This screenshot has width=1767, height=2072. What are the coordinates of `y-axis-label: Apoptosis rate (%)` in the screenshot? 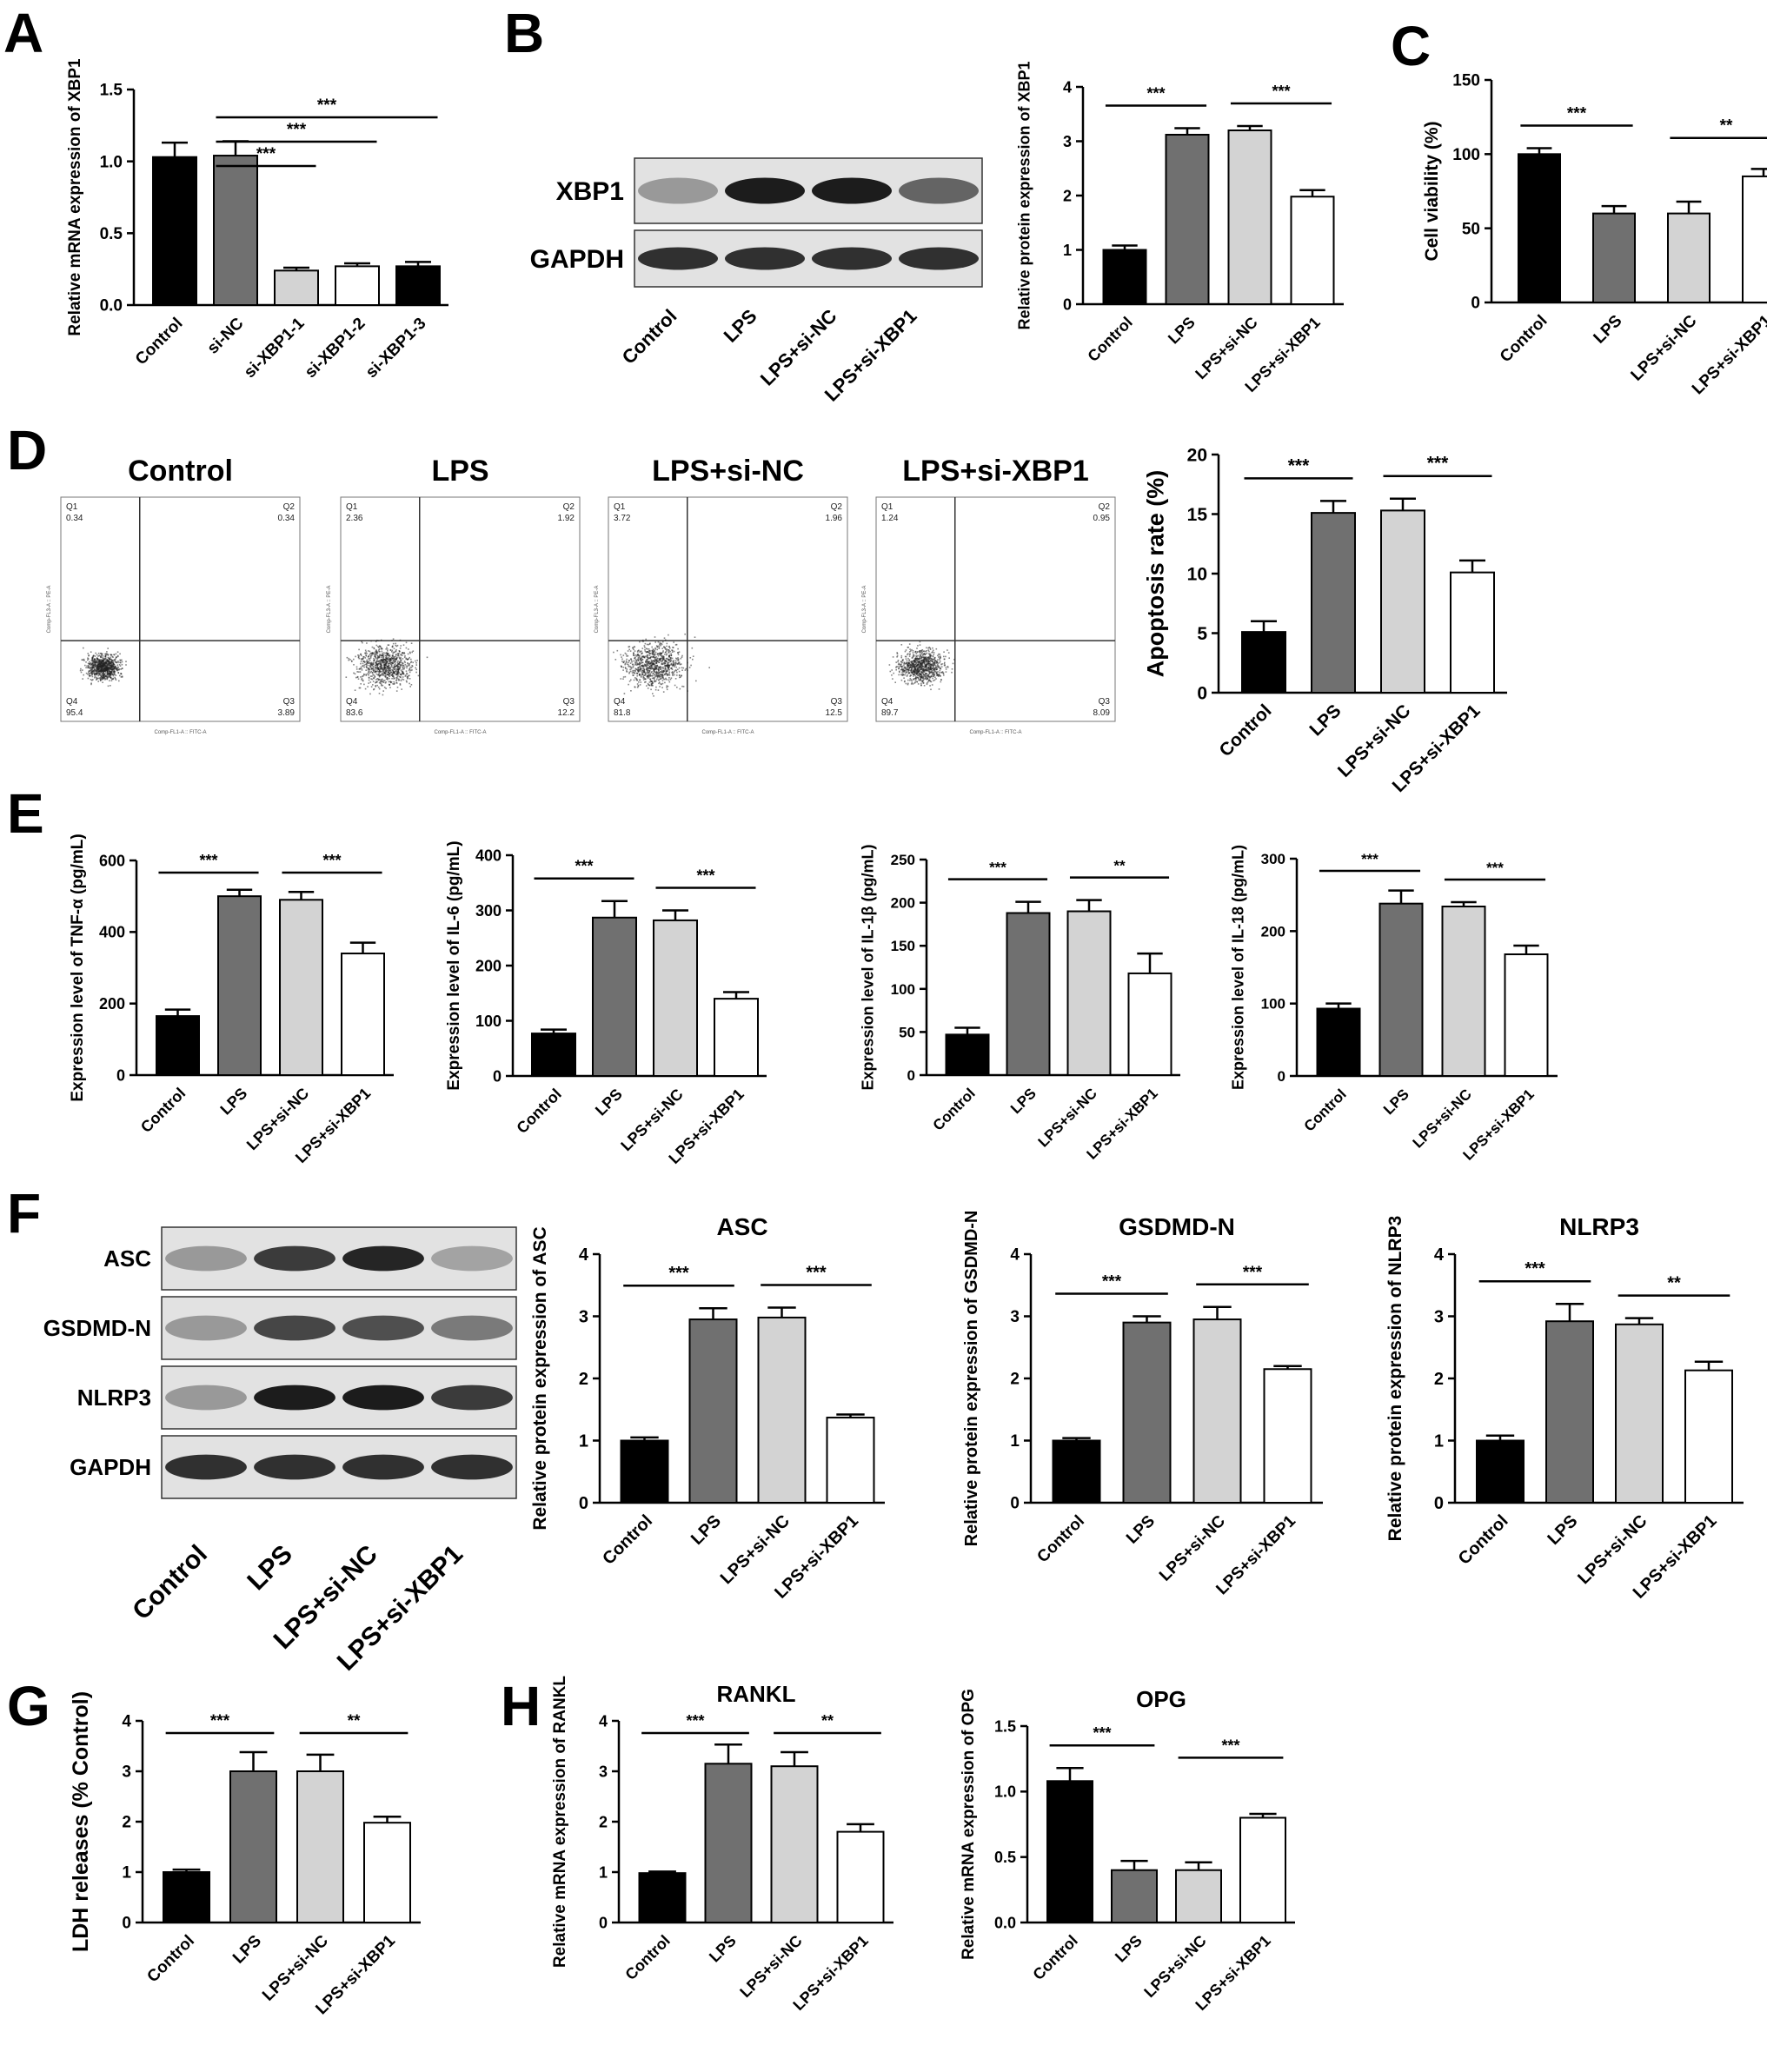 It's located at (1156, 574).